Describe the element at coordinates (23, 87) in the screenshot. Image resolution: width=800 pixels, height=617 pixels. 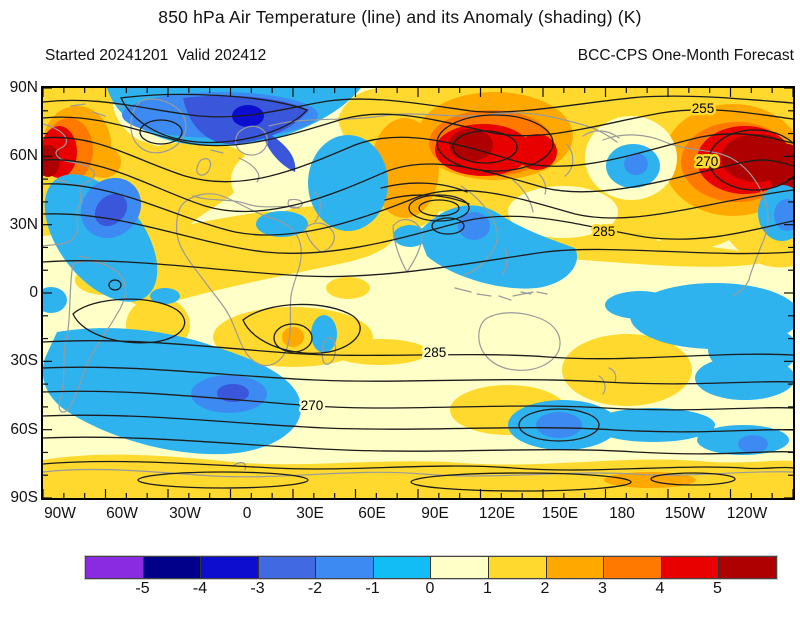
I see `lat-tick-label: 90N` at that location.